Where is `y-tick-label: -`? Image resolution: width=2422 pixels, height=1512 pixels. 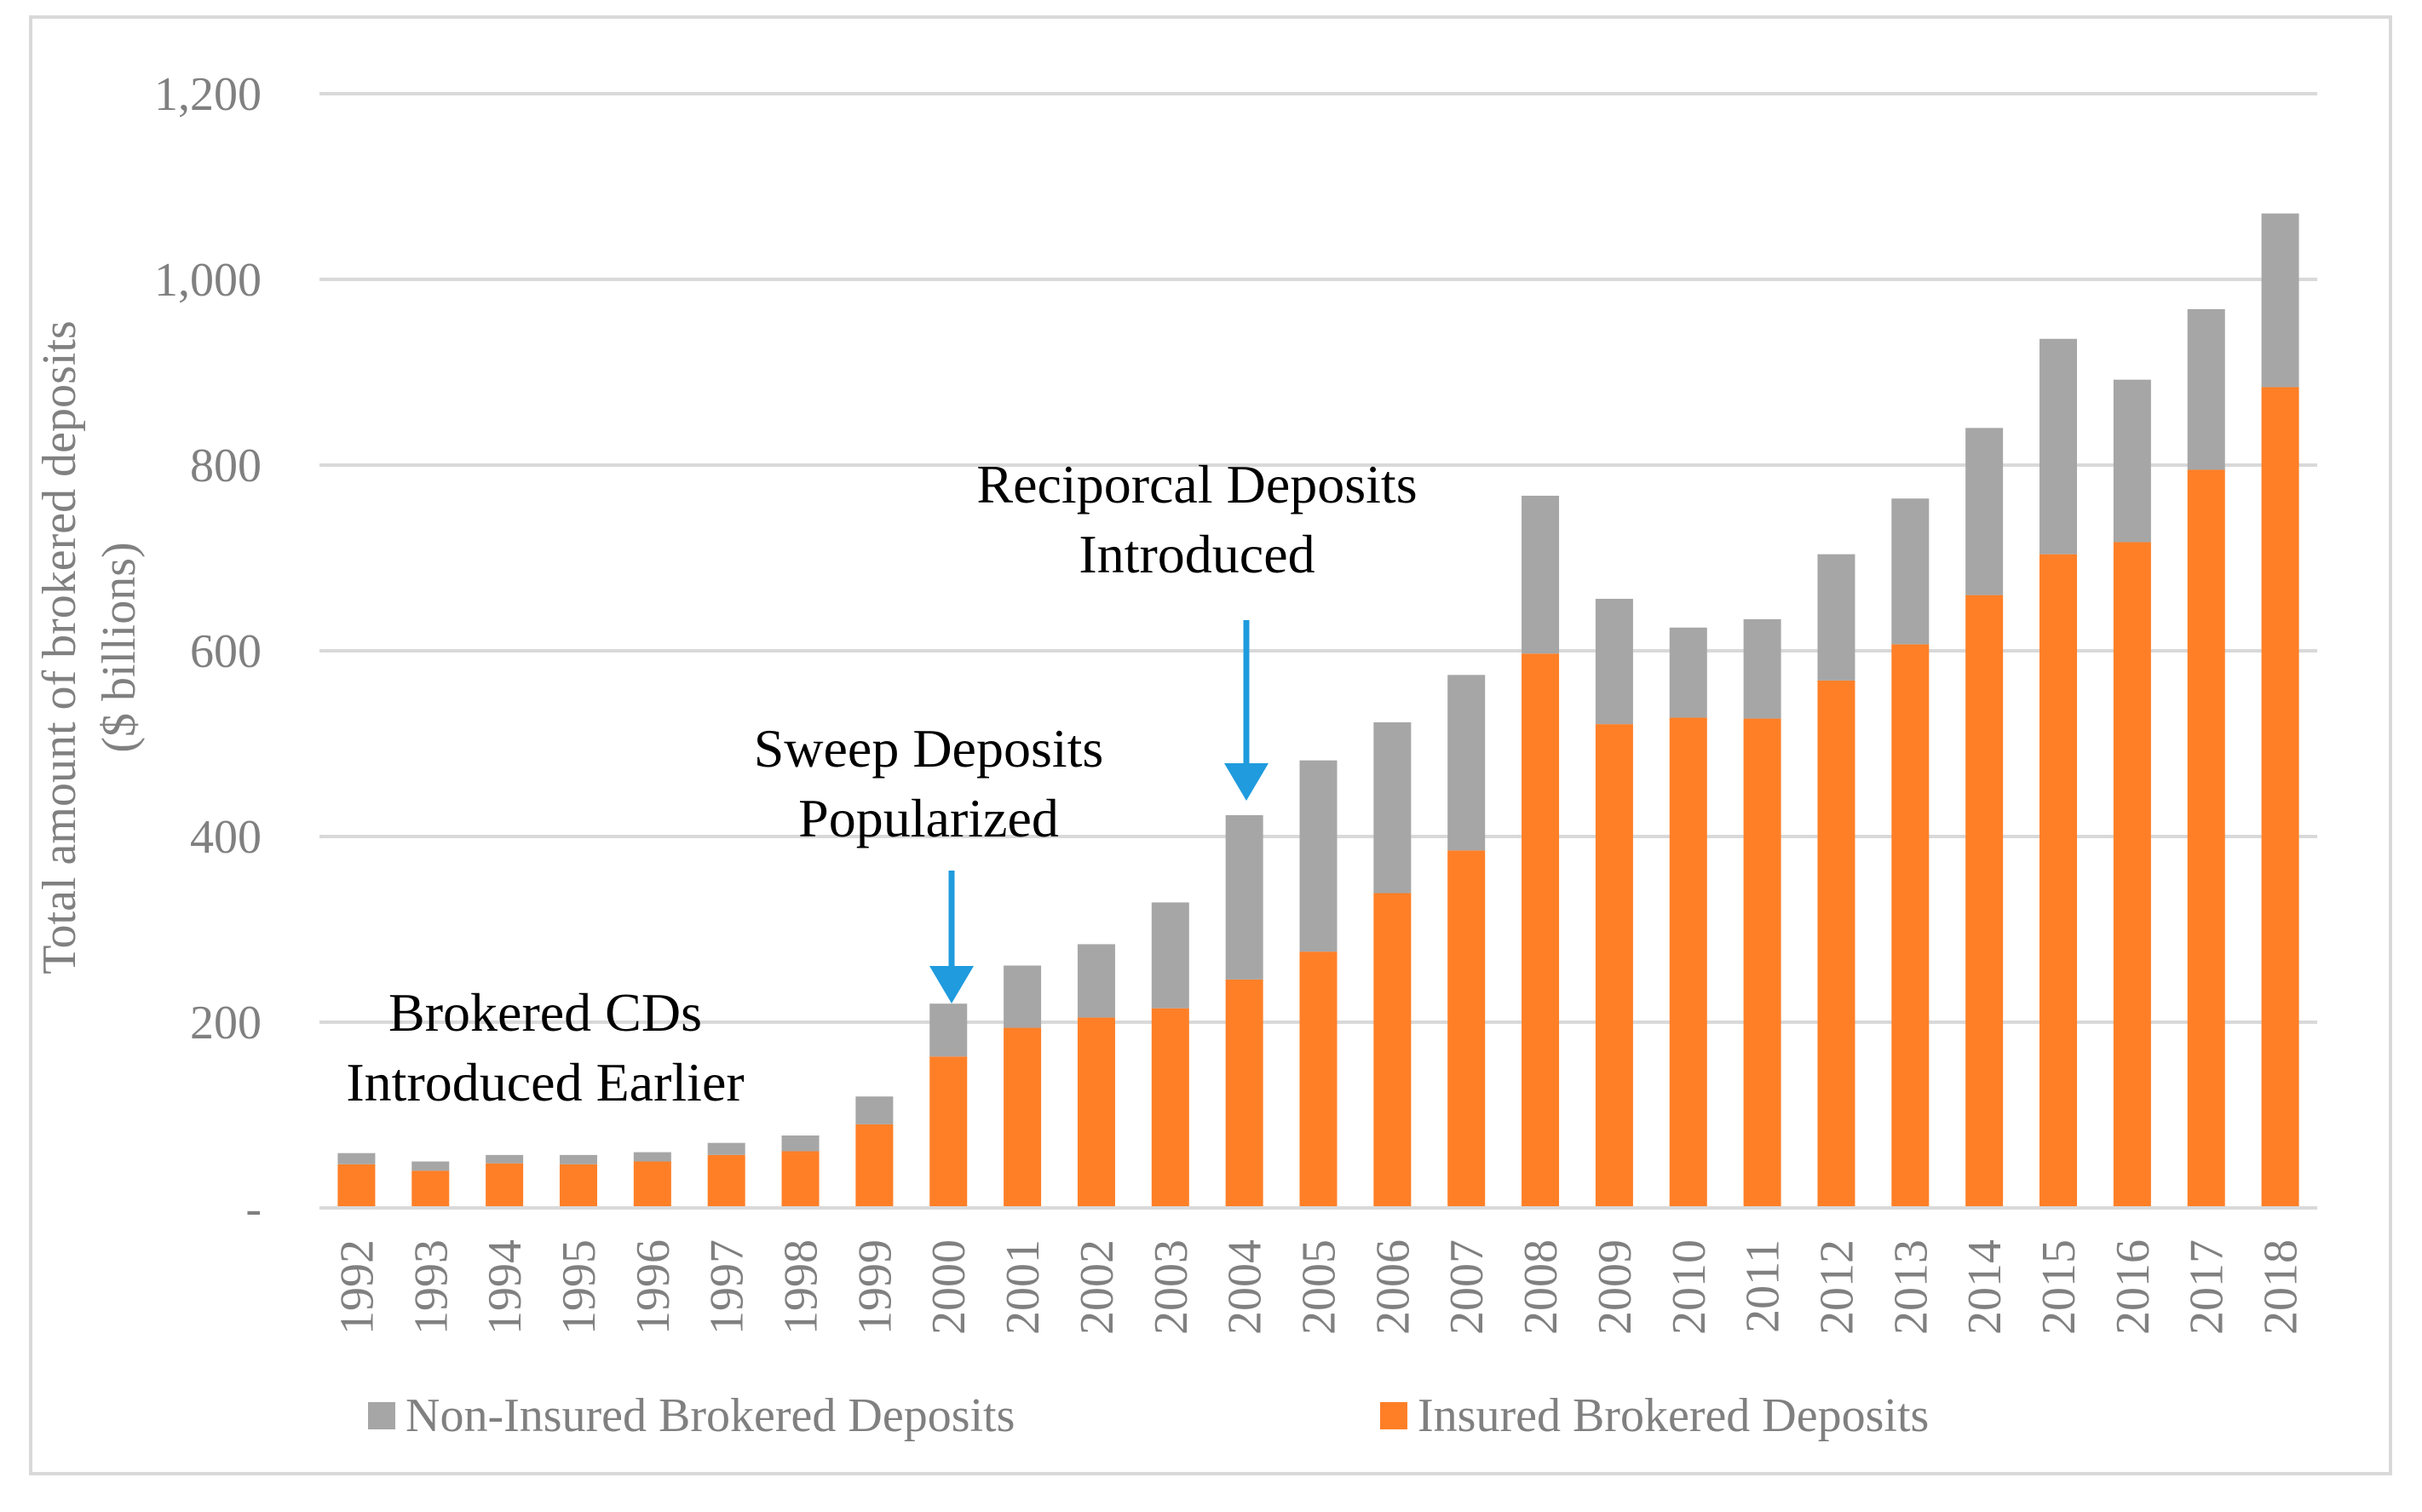
y-tick-label: - is located at coordinates (253, 1208).